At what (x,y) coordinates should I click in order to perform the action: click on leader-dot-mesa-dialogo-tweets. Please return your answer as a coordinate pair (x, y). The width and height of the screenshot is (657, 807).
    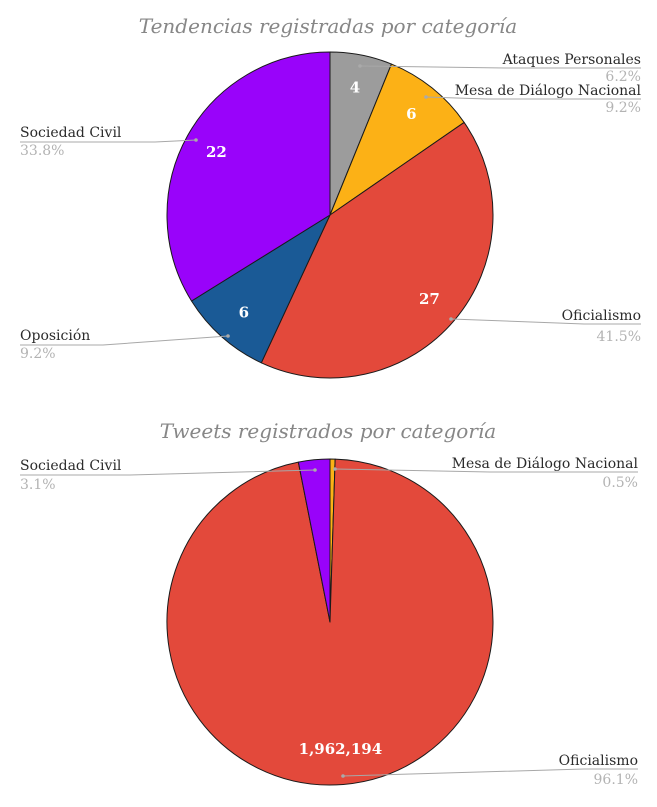
    Looking at the image, I should click on (335, 469).